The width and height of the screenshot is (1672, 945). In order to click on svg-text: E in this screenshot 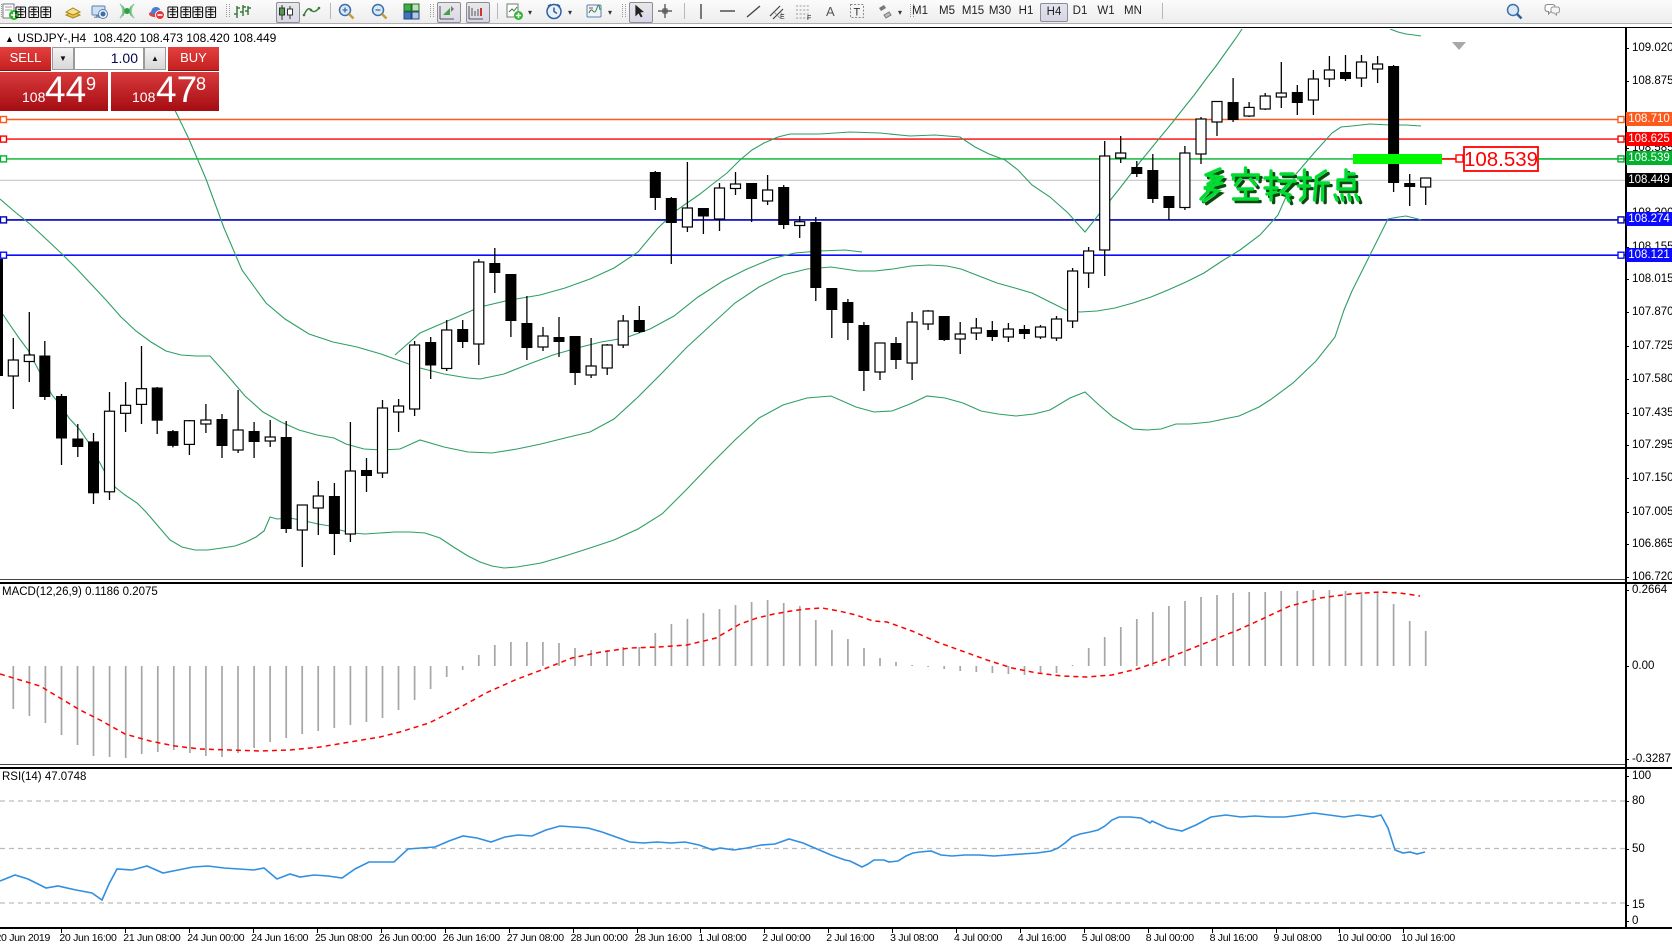, I will do `click(782, 17)`.